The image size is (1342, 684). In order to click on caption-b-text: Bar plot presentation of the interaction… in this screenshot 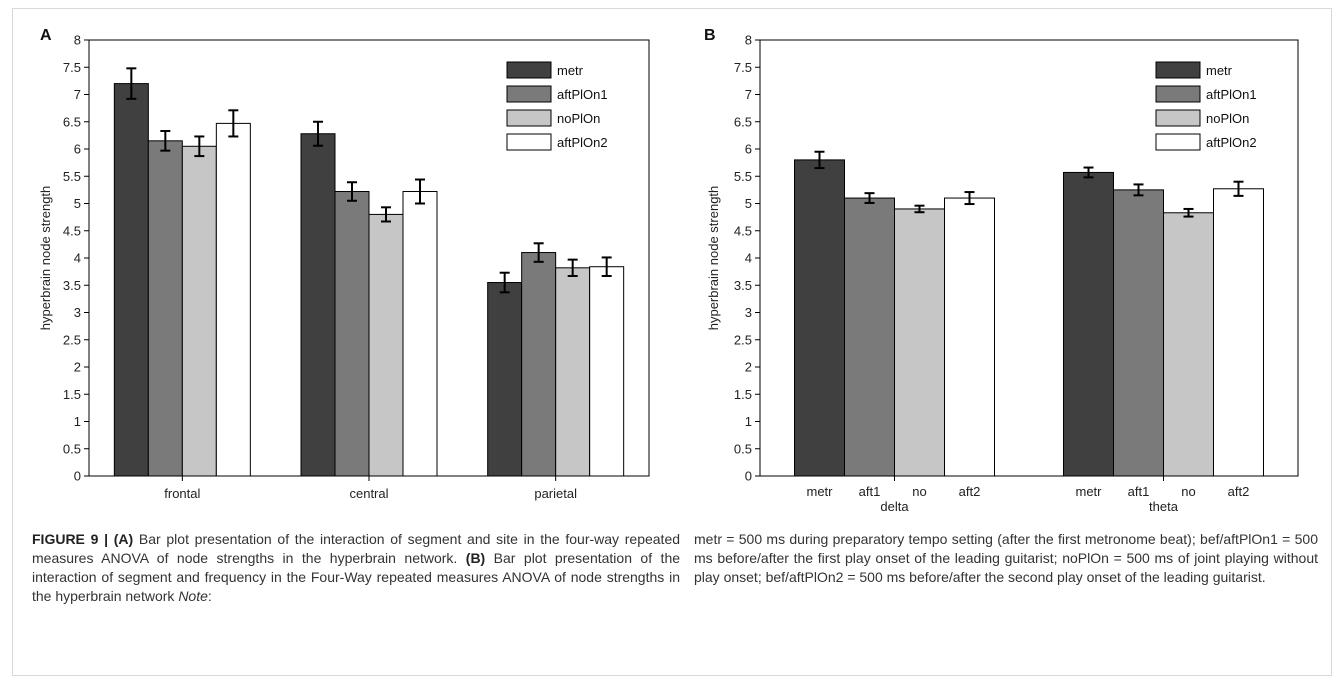, I will do `click(356, 577)`.